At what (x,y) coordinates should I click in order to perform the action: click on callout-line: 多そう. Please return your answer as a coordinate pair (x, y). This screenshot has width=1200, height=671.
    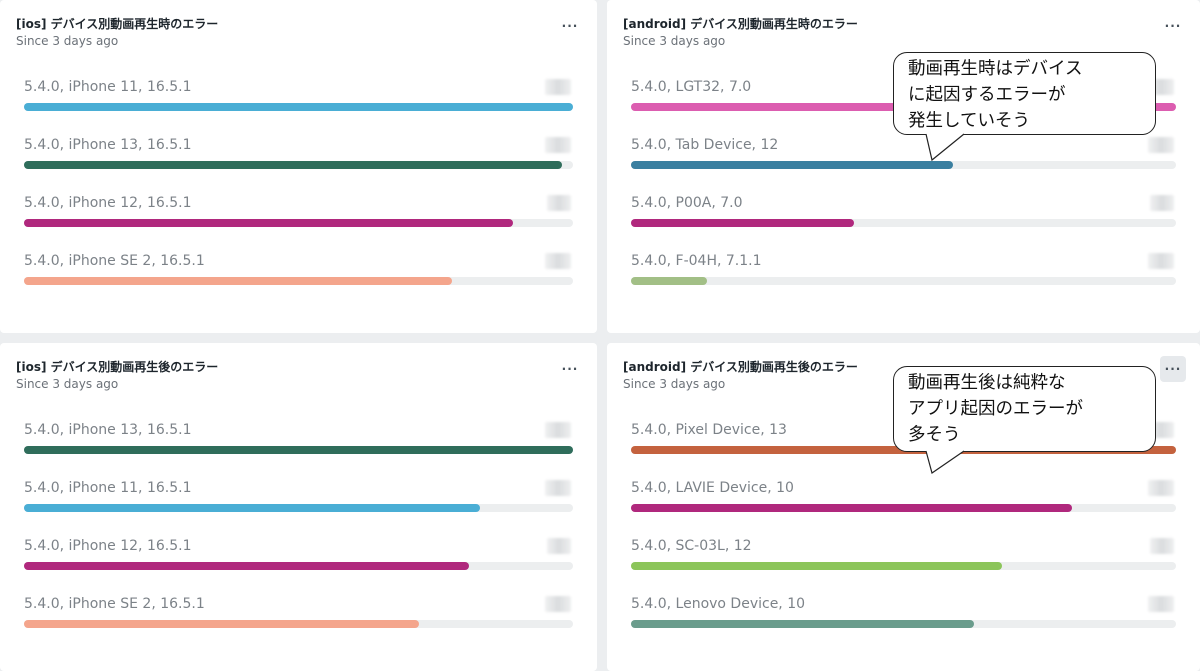
    Looking at the image, I should click on (934, 435).